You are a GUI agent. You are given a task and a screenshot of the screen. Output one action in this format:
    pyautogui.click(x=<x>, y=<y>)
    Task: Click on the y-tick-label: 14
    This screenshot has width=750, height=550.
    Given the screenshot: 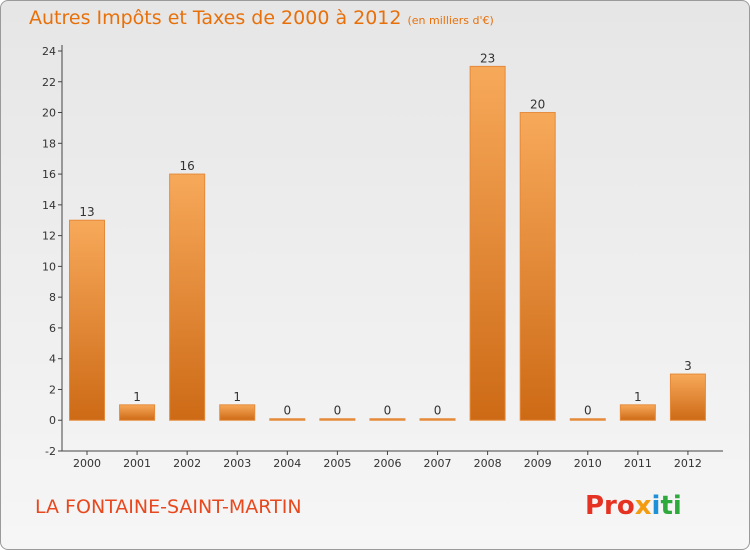 What is the action you would take?
    pyautogui.click(x=49, y=205)
    